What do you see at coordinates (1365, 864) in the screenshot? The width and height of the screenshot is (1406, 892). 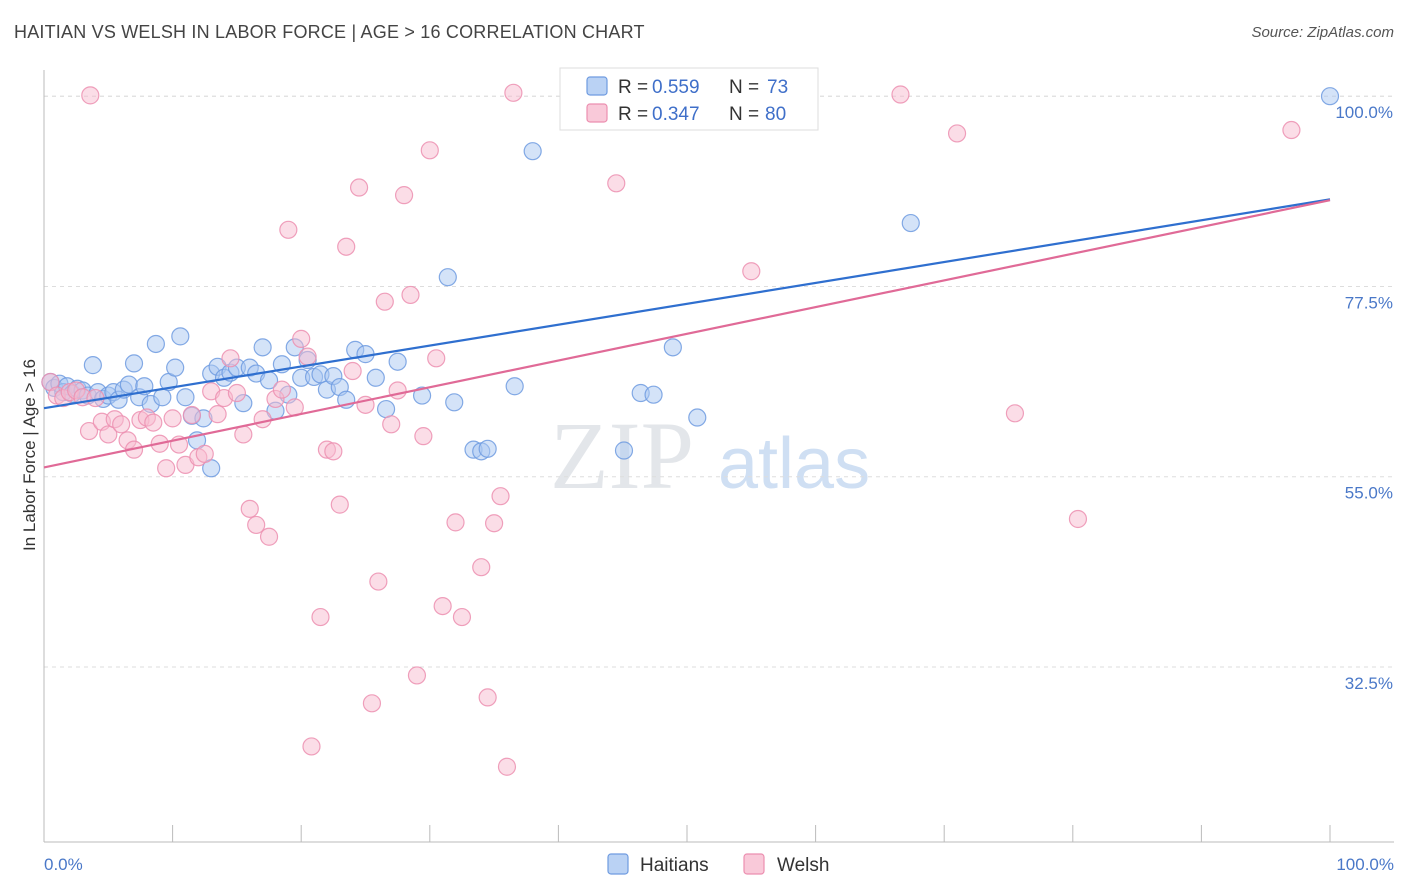 I see `x-tick-label-max: 100.0%` at bounding box center [1365, 864].